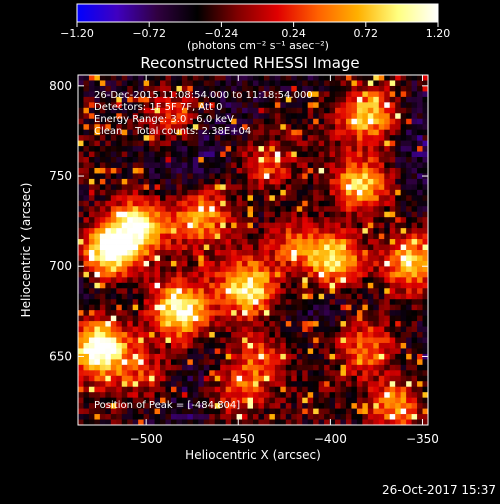 This screenshot has height=504, width=500. I want to click on chart-title: Reconstructed RHESSI Image, so click(249, 63).